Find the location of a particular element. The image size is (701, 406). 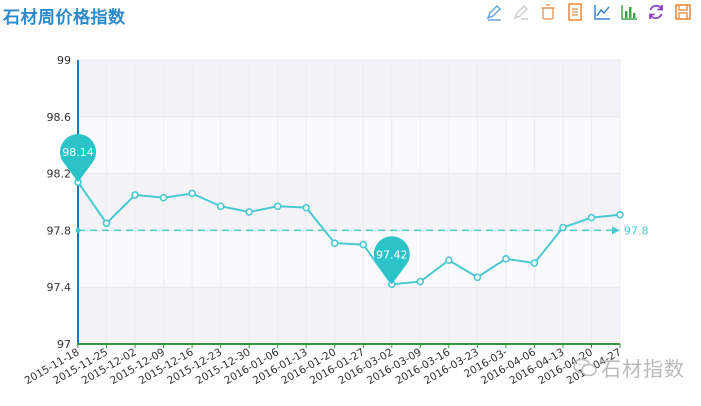

save-icon is located at coordinates (683, 12).